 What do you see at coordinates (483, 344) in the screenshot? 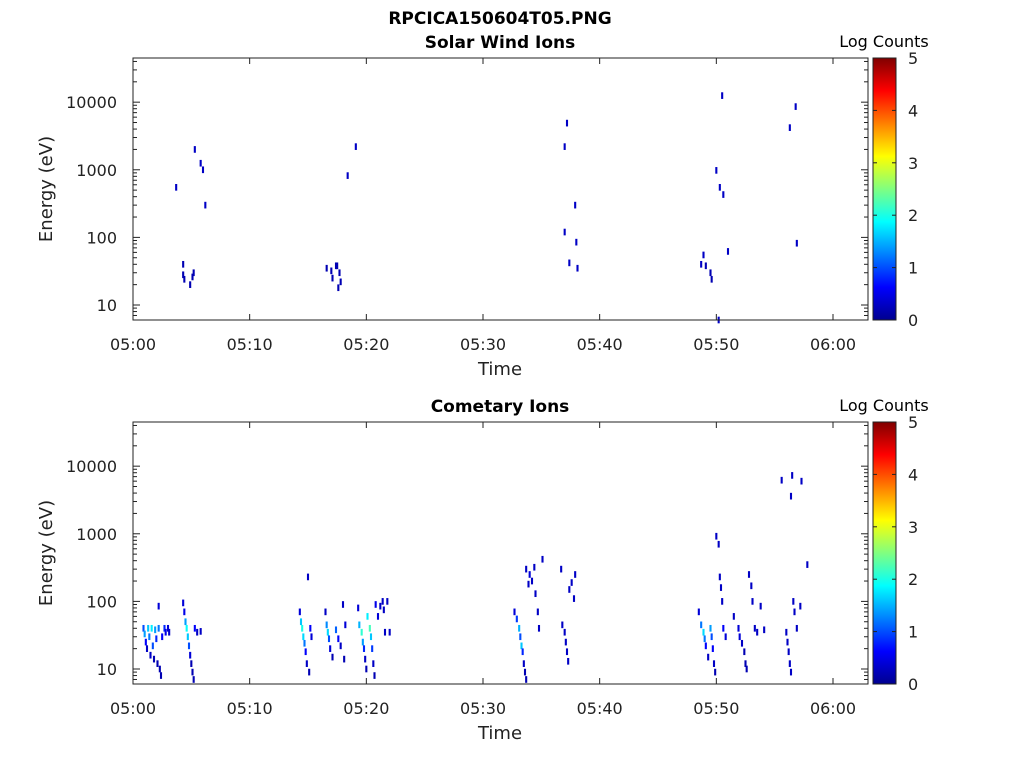
I see `x-tick-label: 05:30` at bounding box center [483, 344].